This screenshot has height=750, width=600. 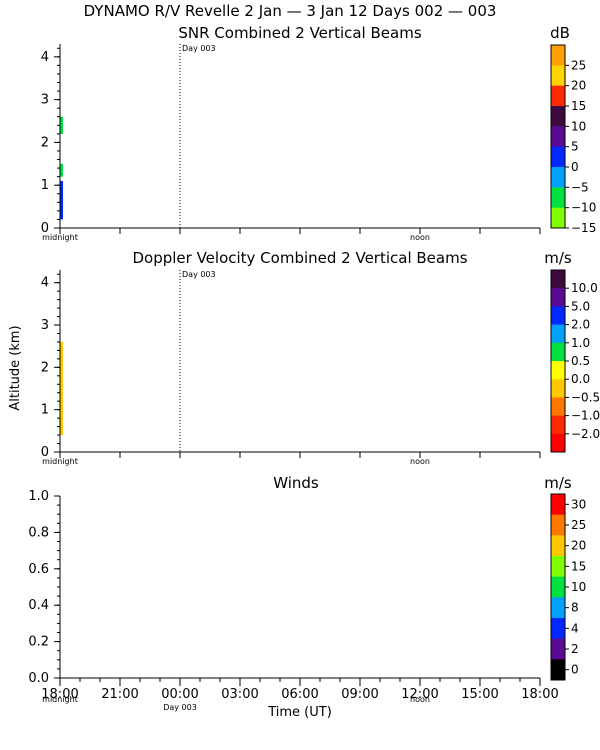 What do you see at coordinates (560, 33) in the screenshot?
I see `panel-snr-unit: dB` at bounding box center [560, 33].